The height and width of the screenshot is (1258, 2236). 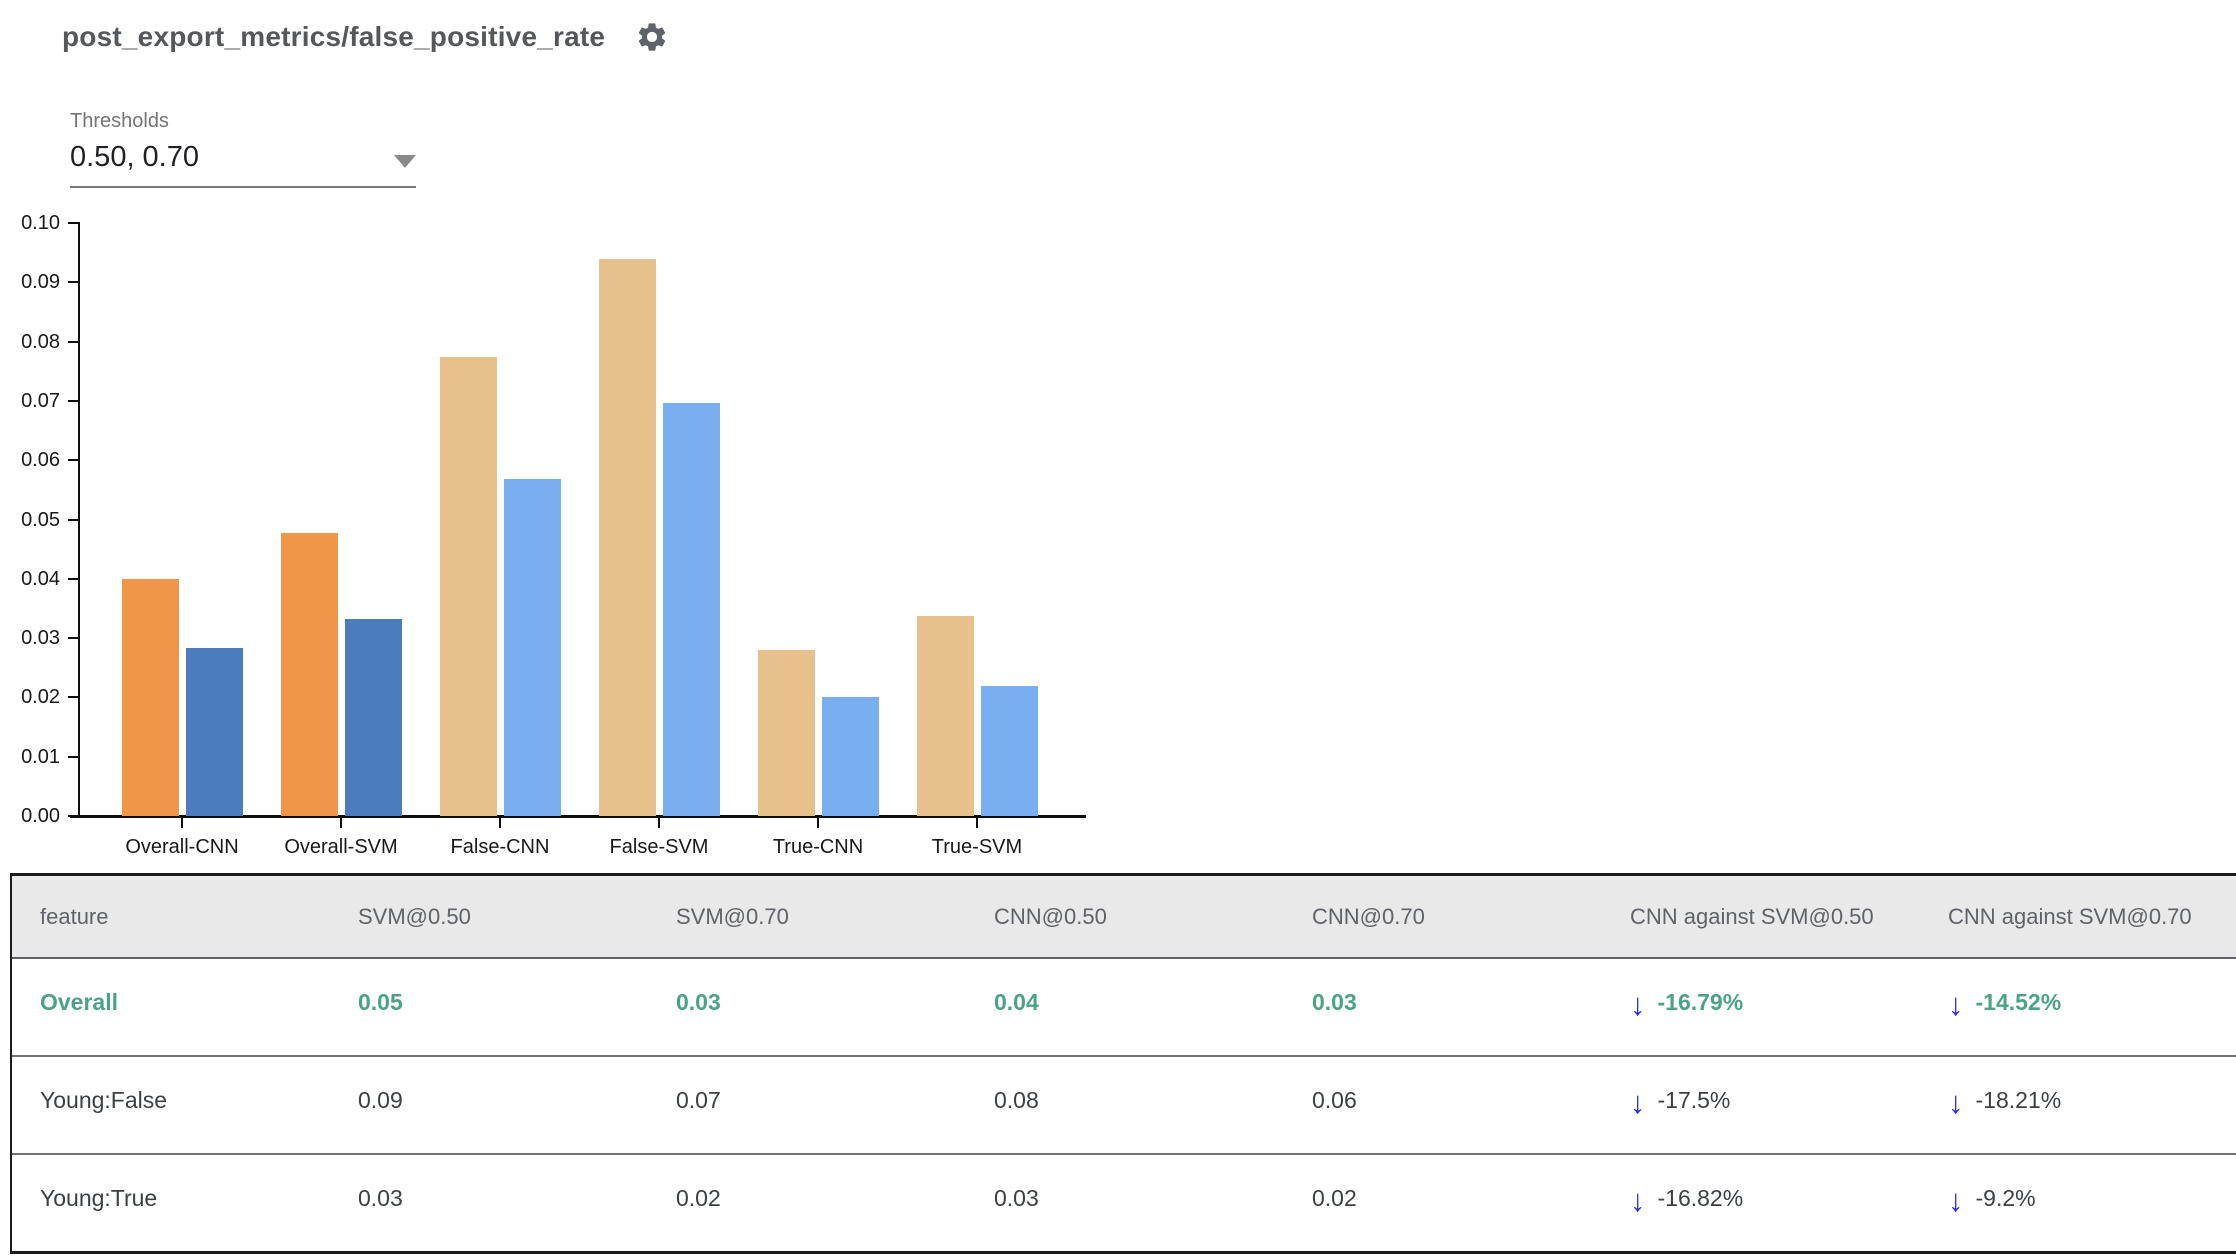 I want to click on gear-icon, so click(x=652, y=37).